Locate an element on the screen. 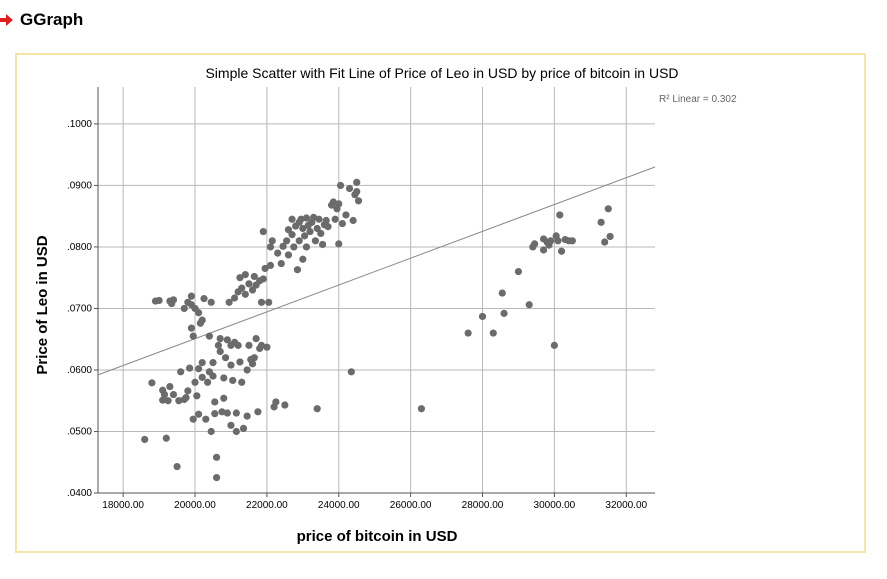 Image resolution: width=887 pixels, height=579 pixels. y-tick-label: .1000 is located at coordinates (79, 124).